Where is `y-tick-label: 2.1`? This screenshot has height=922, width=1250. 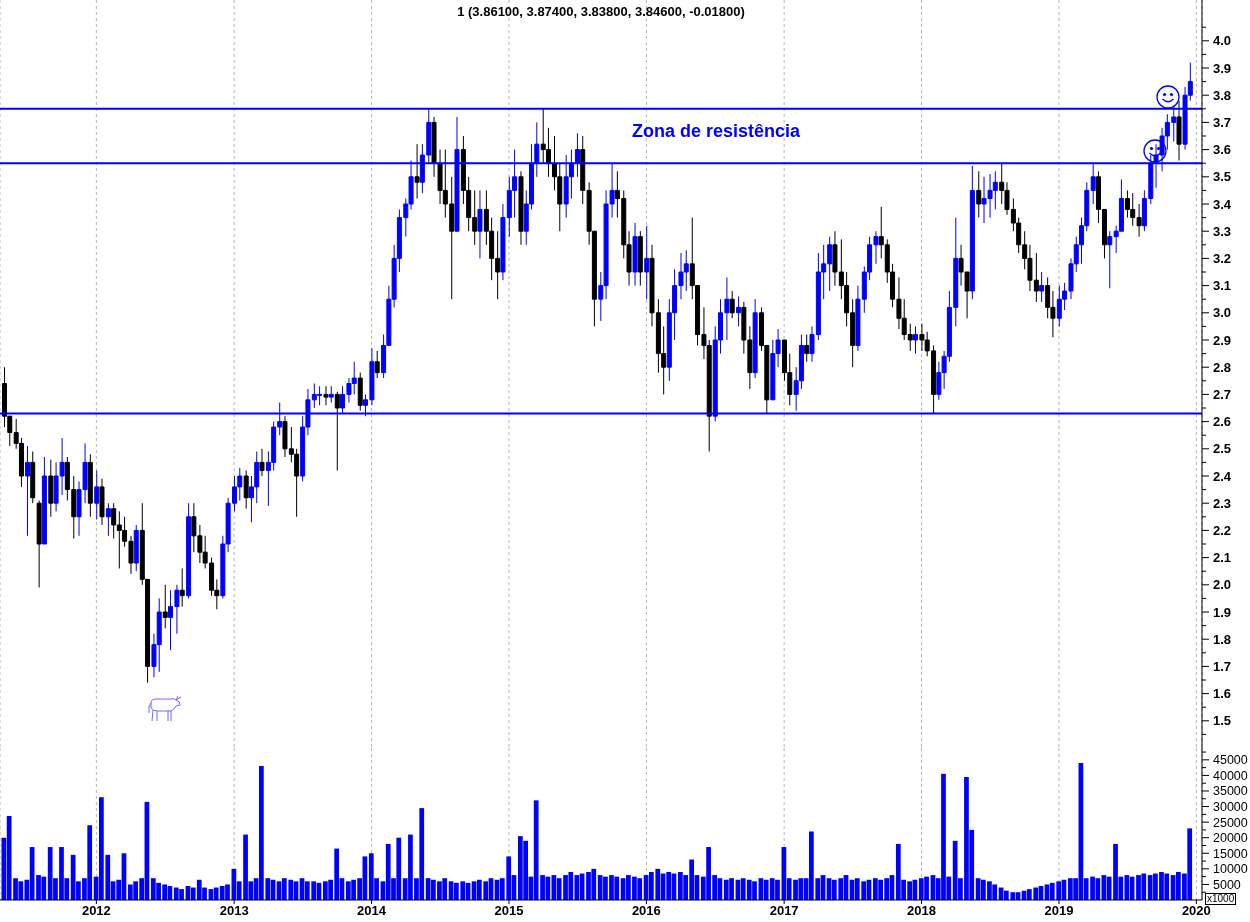 y-tick-label: 2.1 is located at coordinates (1222, 558).